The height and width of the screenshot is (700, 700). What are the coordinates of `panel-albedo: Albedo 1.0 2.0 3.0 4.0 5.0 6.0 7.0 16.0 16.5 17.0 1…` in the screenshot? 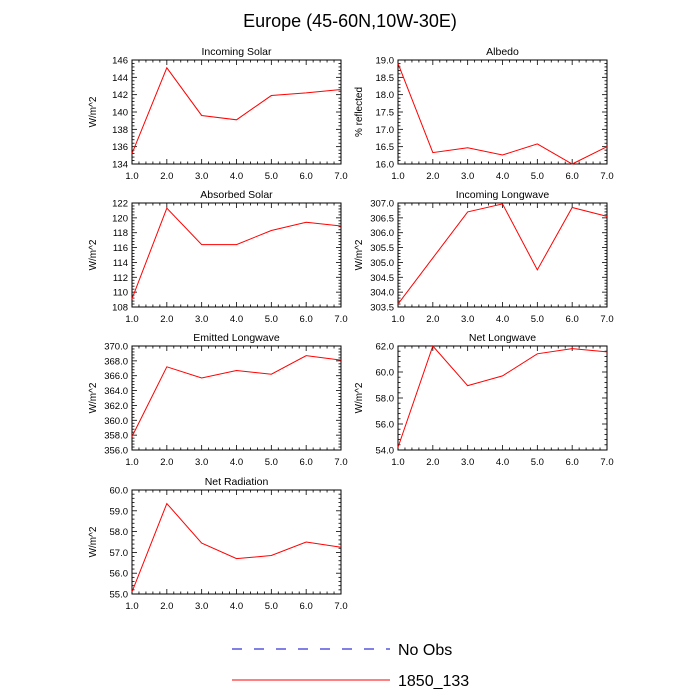 It's located at (484, 114).